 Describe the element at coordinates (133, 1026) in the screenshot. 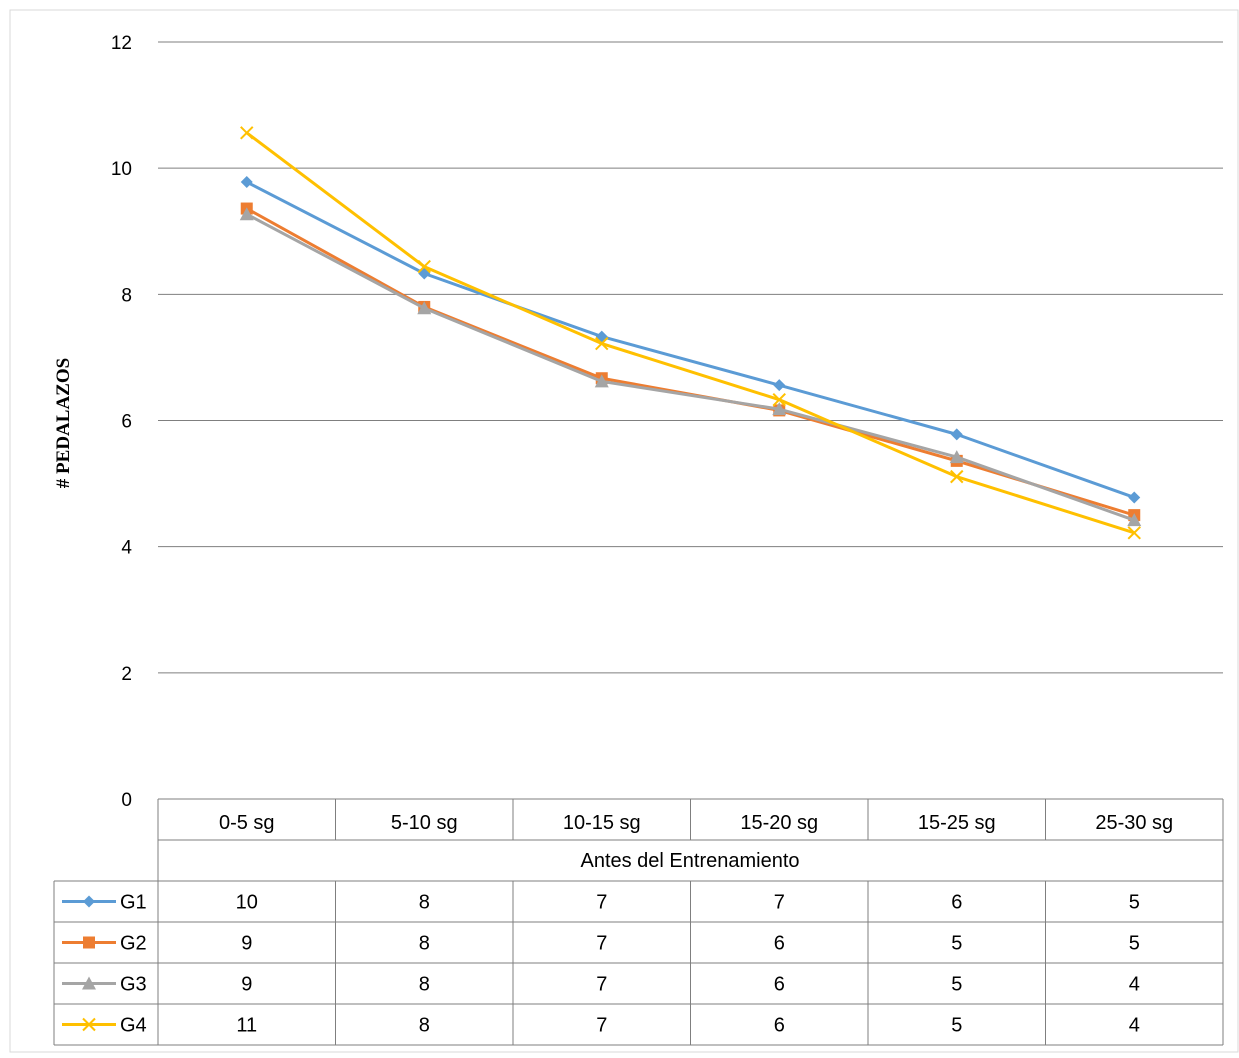

I see `legend-label: G4` at that location.